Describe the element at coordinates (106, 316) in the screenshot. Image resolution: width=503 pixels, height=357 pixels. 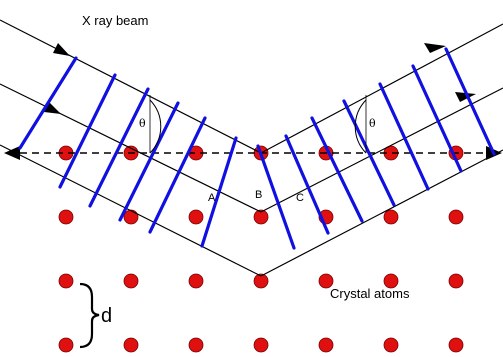
I see `spacing-d-label: d` at that location.